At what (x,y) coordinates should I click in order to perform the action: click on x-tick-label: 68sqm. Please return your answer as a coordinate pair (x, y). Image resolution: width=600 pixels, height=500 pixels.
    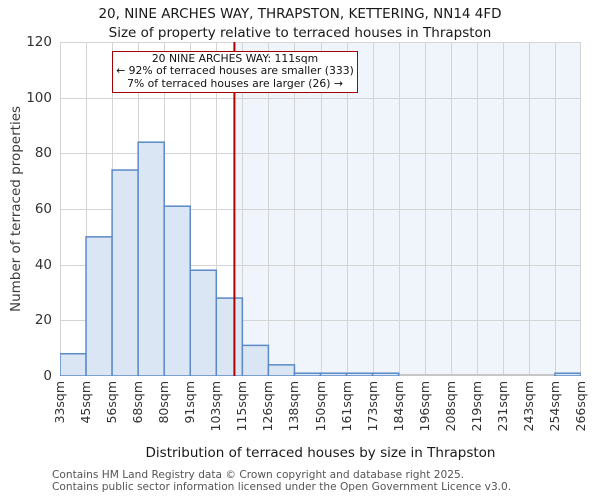
    Looking at the image, I should click on (138, 402).